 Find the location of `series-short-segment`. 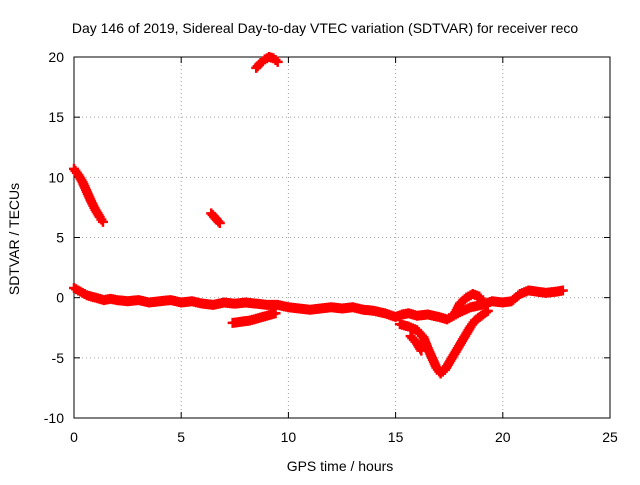

series-short-segment is located at coordinates (215, 218).